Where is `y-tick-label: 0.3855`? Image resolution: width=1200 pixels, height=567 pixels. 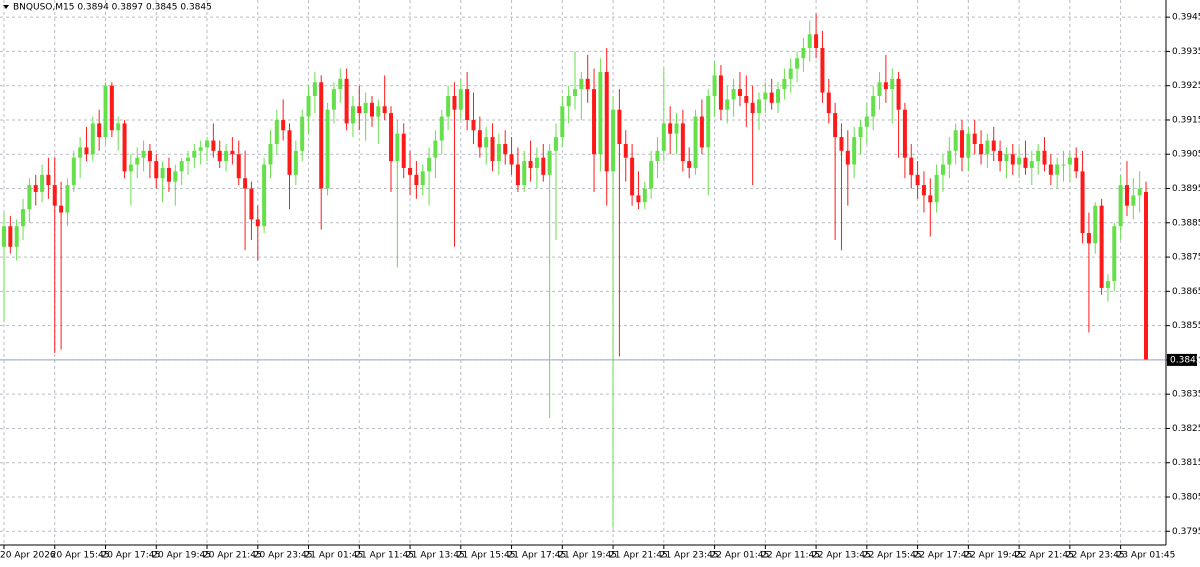
y-tick-label: 0.3855 is located at coordinates (1186, 326).